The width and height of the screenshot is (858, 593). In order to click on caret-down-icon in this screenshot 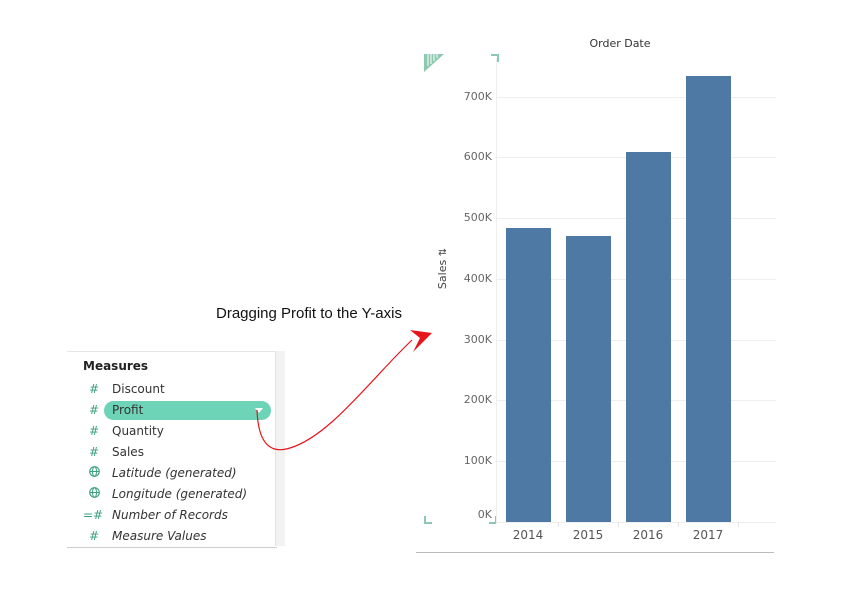, I will do `click(259, 410)`.